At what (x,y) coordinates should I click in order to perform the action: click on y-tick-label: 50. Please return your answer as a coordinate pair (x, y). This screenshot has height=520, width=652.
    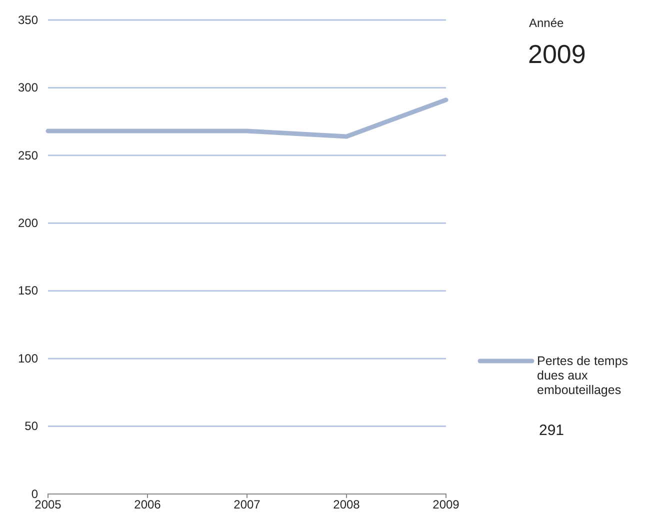
    Looking at the image, I should click on (31, 426).